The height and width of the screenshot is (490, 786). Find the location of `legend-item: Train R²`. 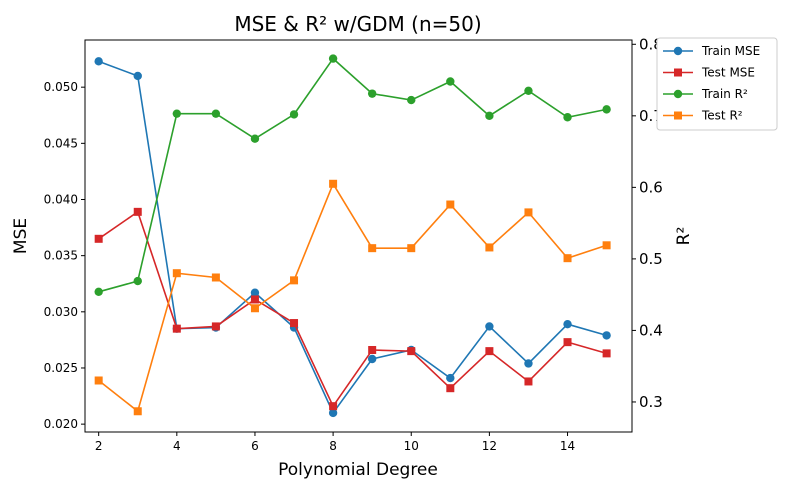

legend-item: Train R² is located at coordinates (705, 94).